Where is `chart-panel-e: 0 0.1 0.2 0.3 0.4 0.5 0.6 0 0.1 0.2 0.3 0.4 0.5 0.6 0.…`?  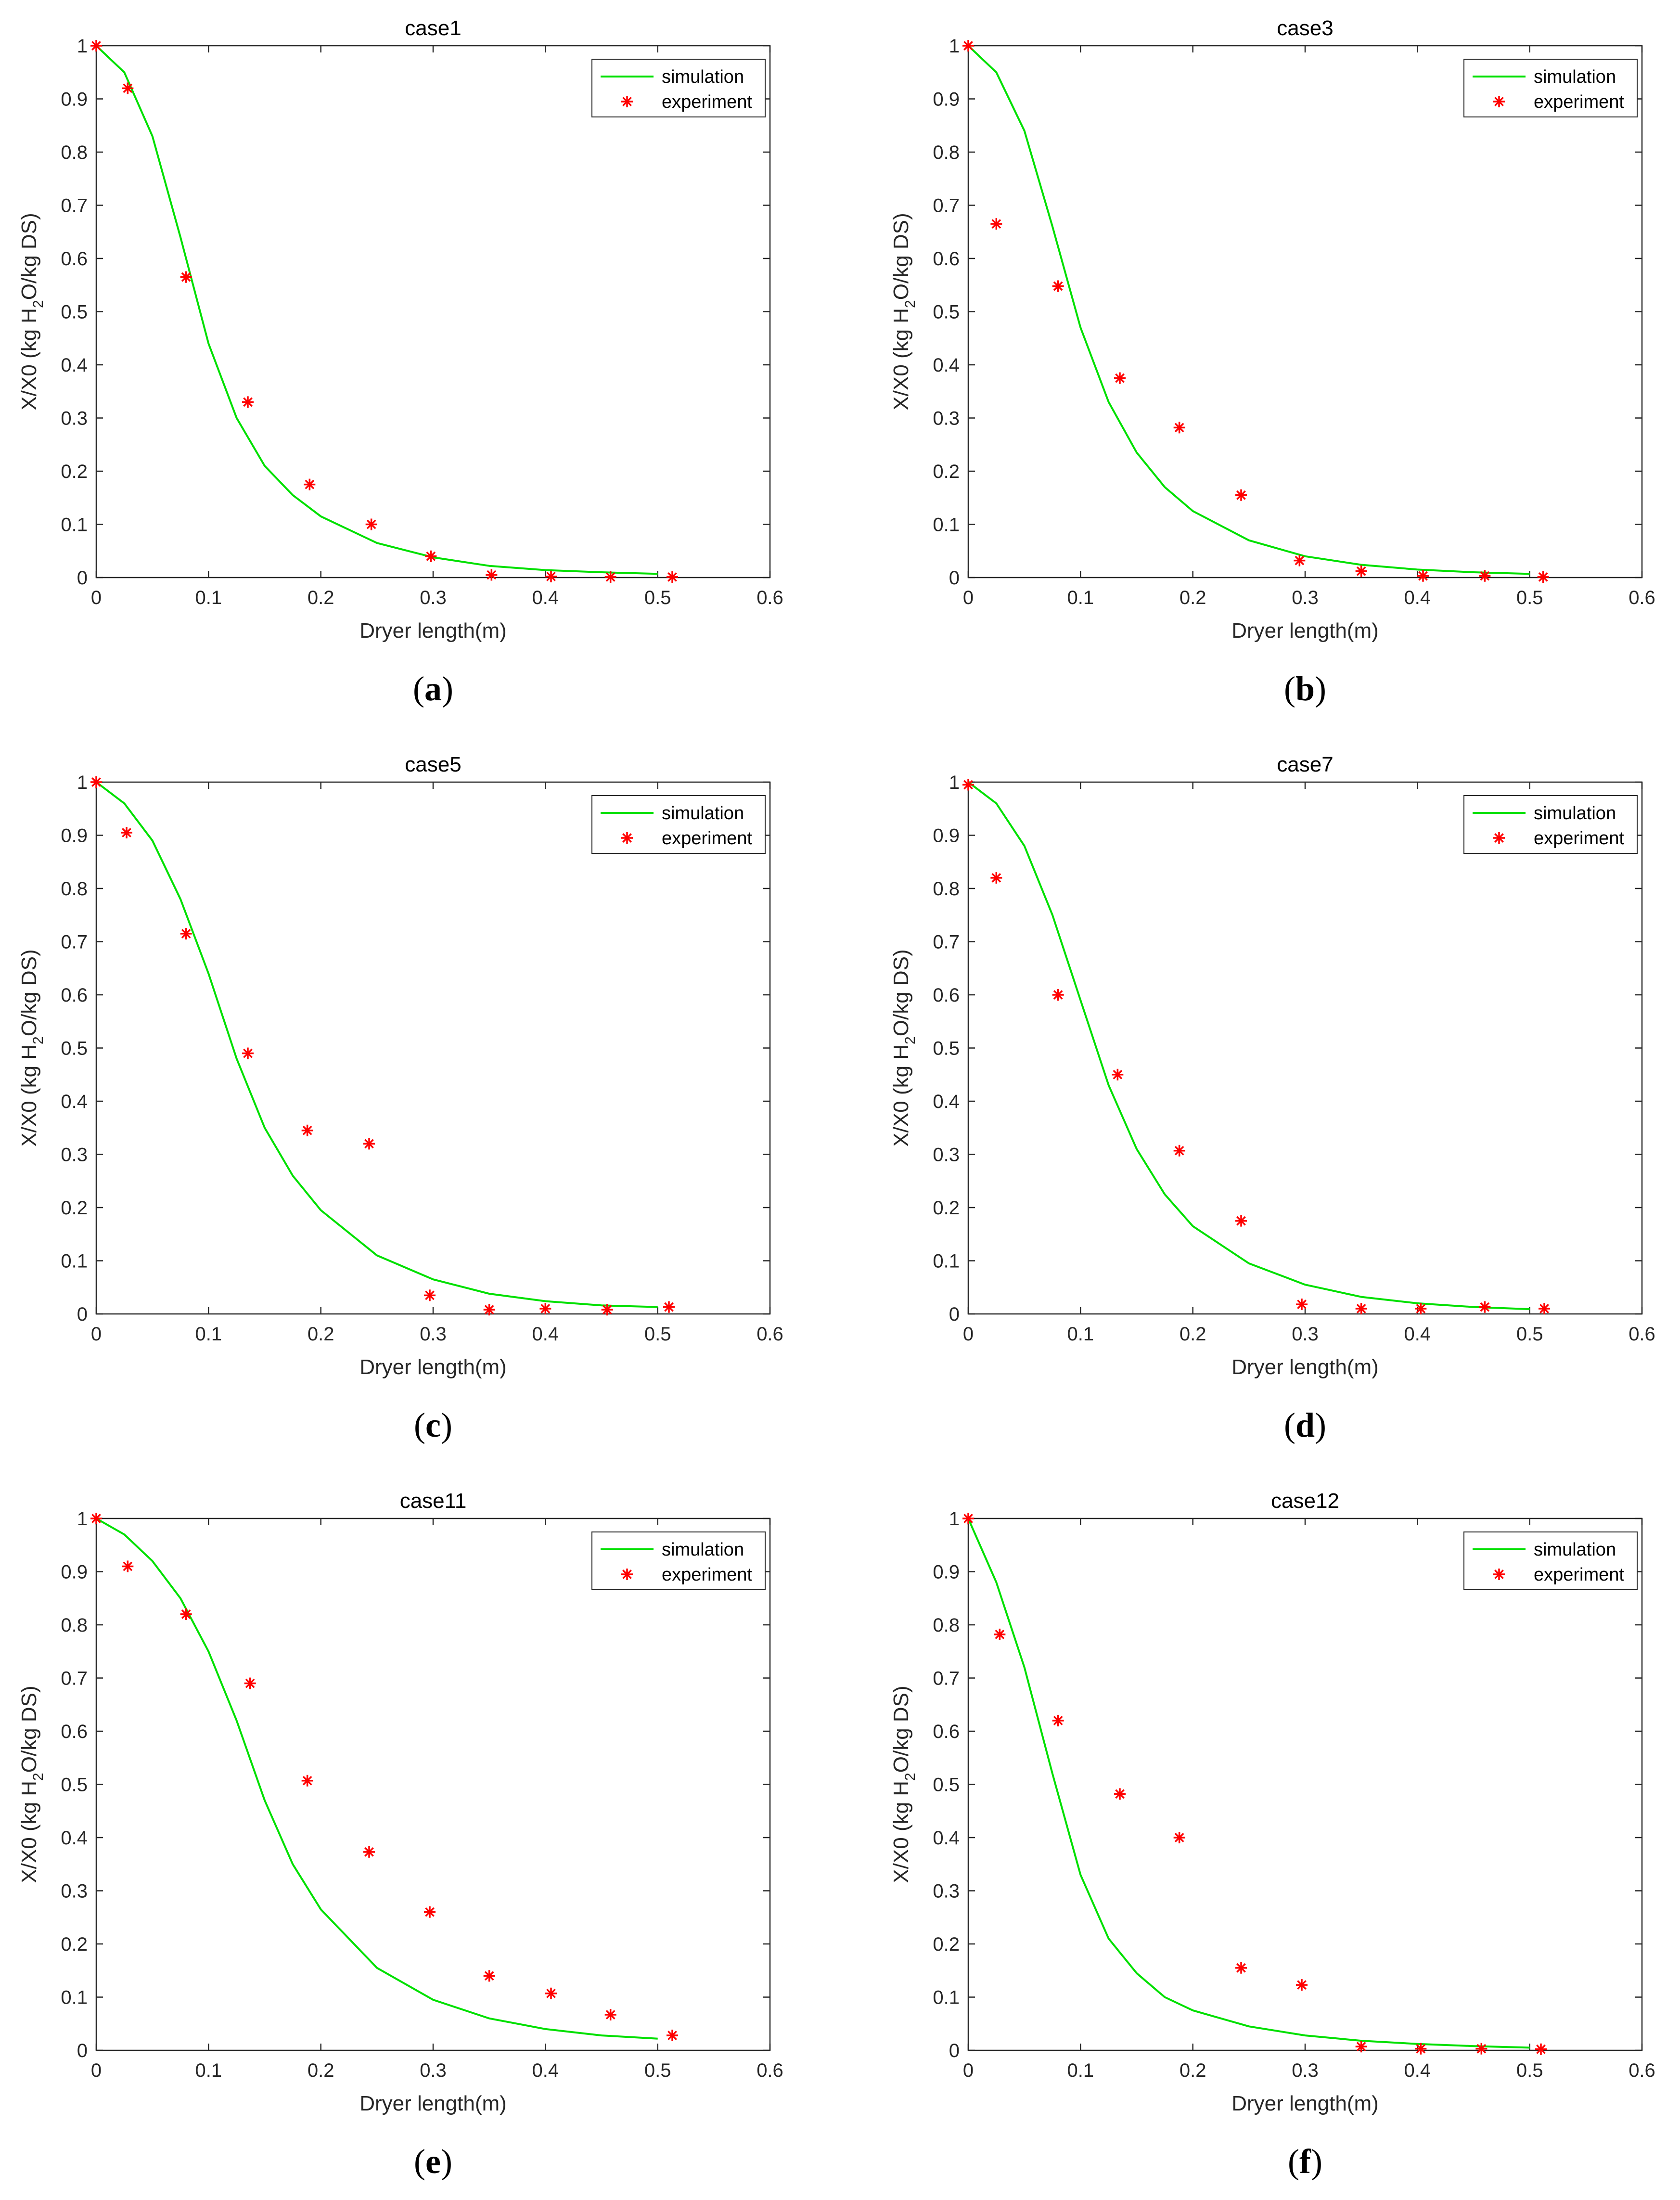
chart-panel-e: 0 0.1 0.2 0.3 0.4 0.5 0.6 0 0.1 0.2 0.3 0.4 0.5 0.6 0.… is located at coordinates (400, 1835).